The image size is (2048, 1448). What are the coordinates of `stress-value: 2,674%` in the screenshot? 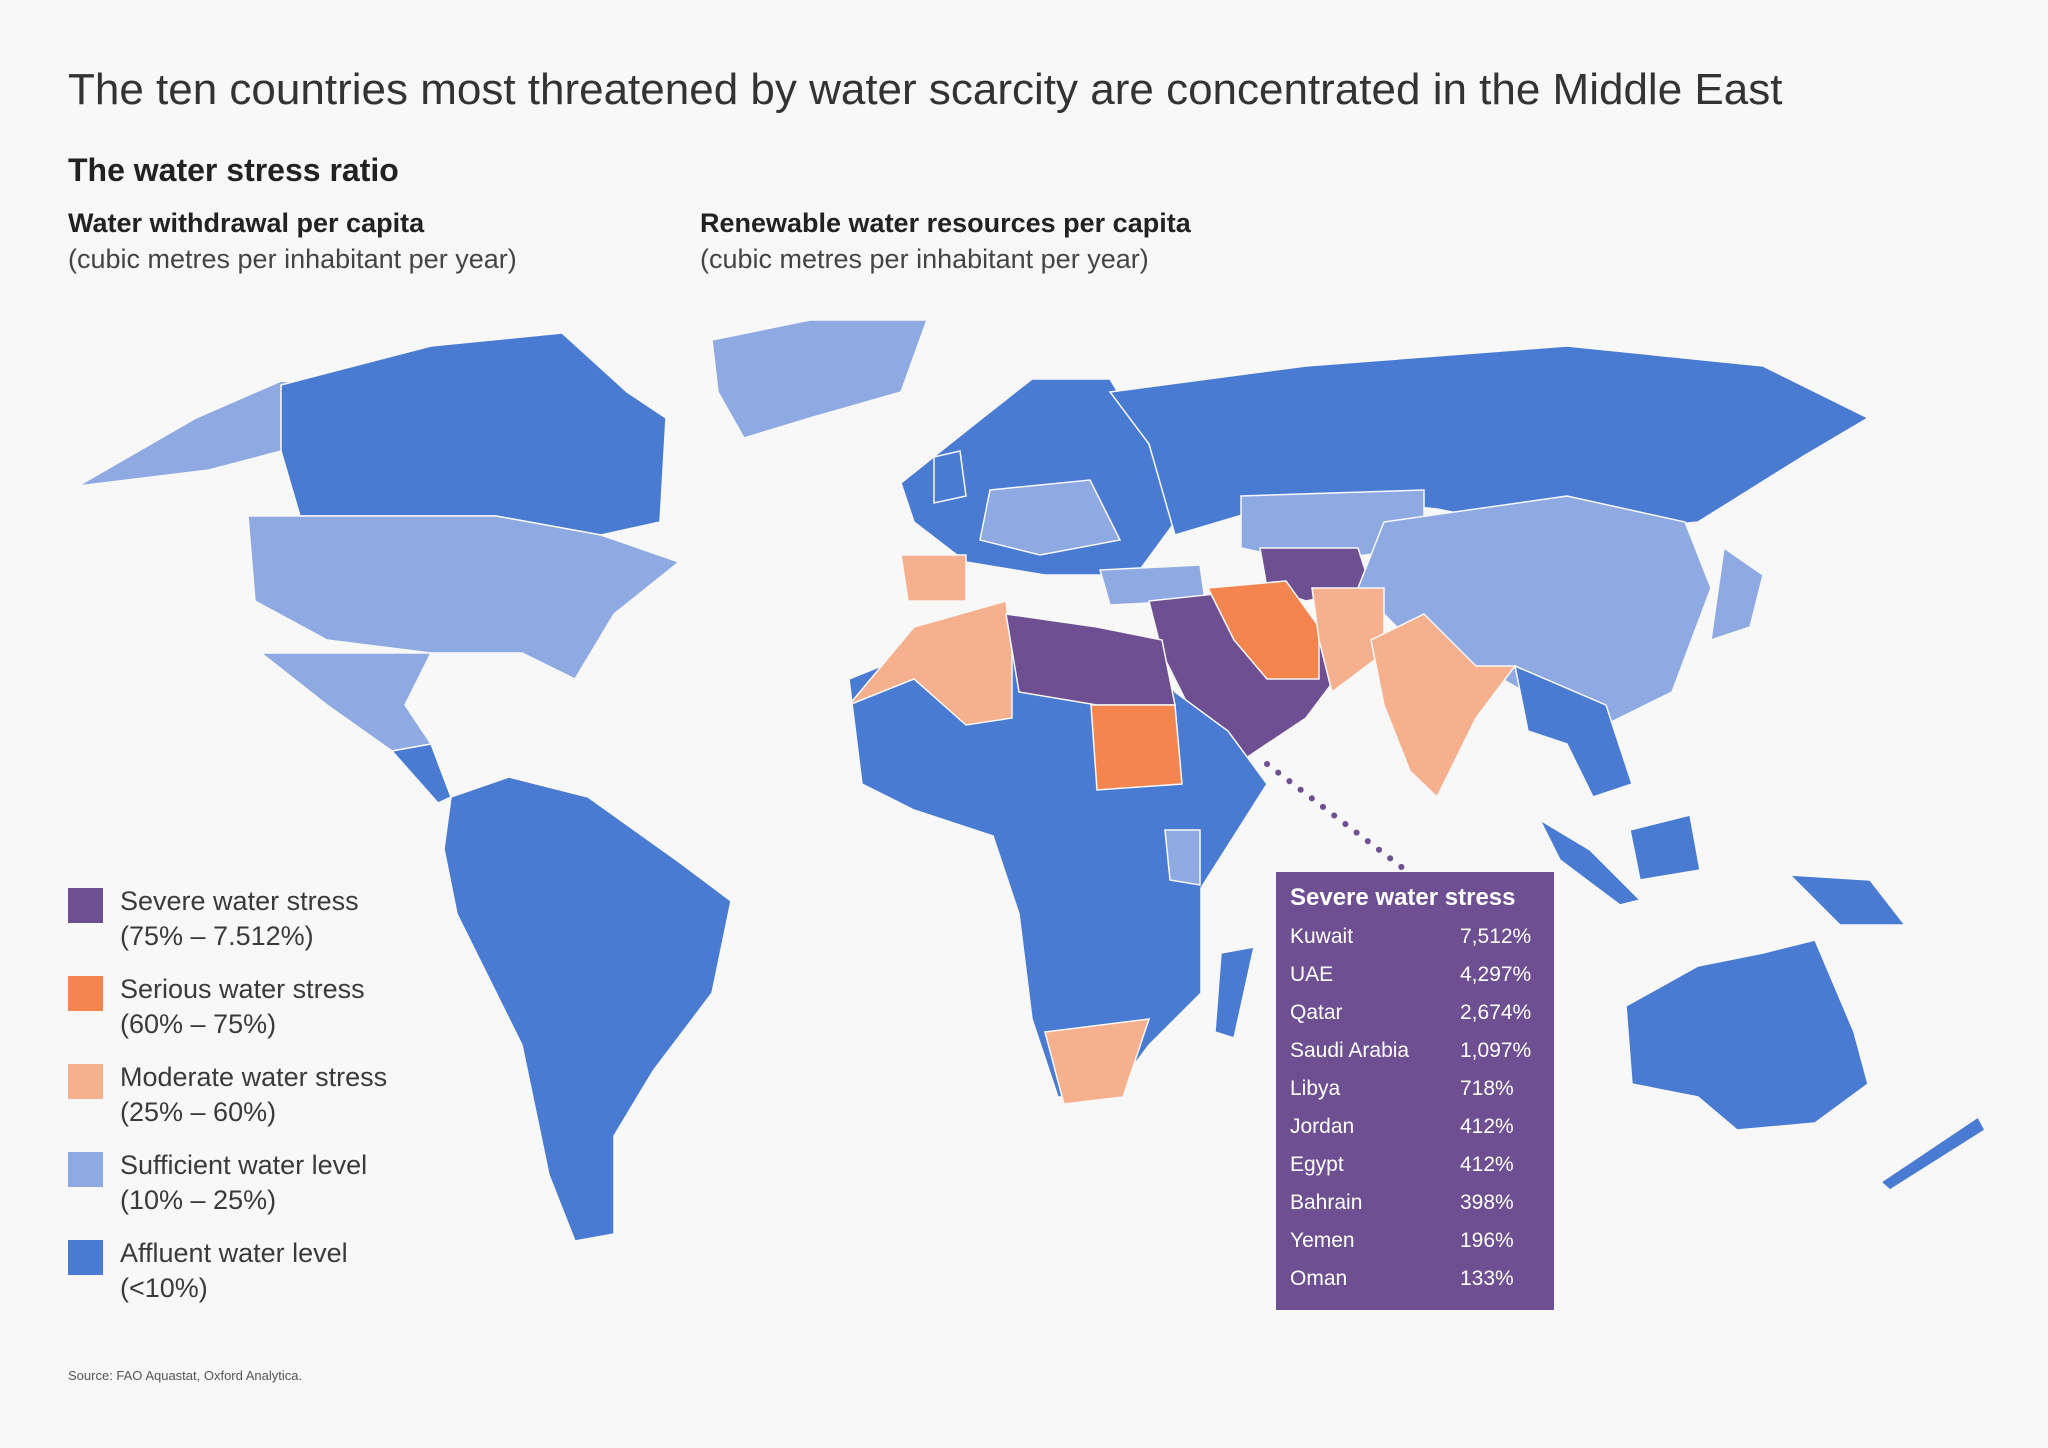 It's located at (1496, 1012).